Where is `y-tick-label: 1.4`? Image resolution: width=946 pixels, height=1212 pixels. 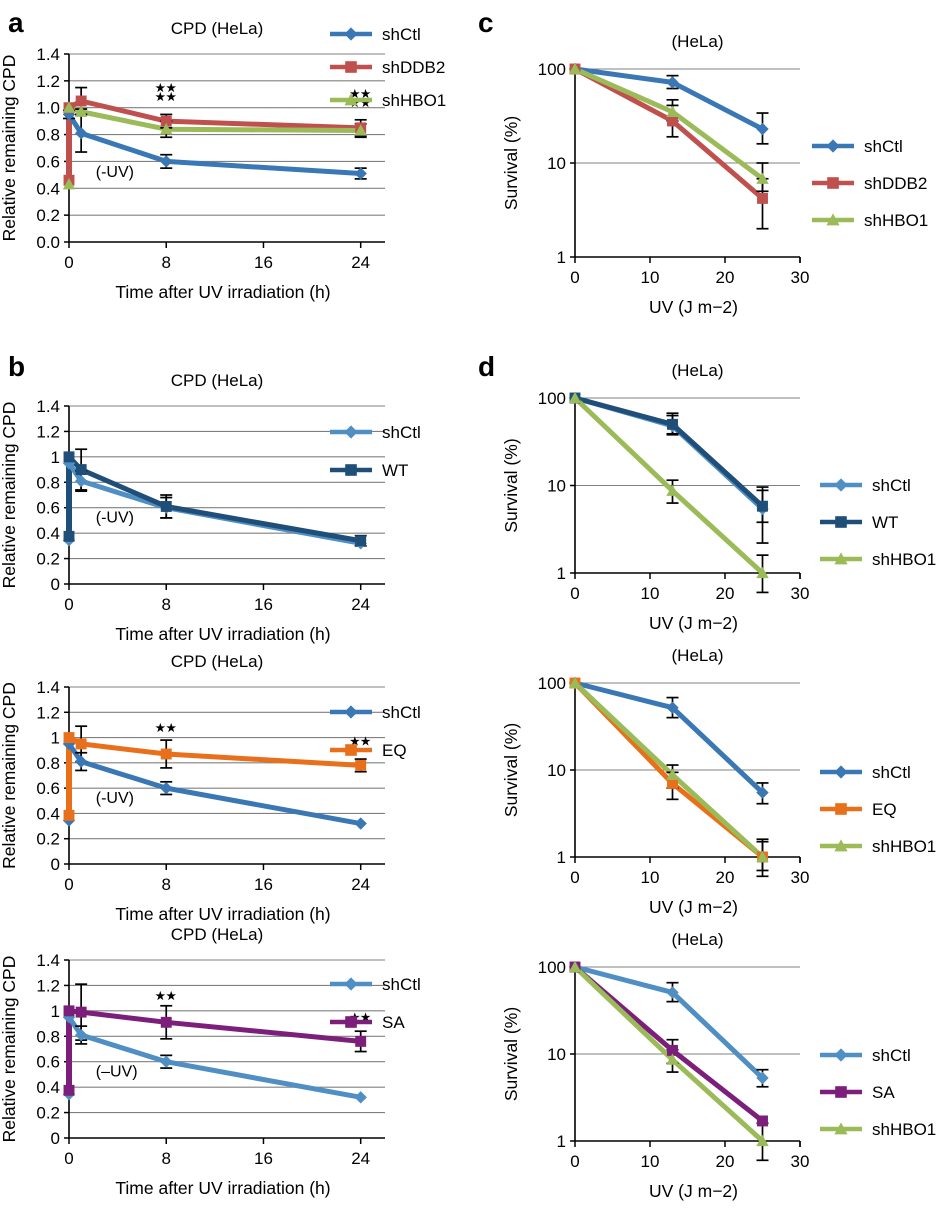
y-tick-label: 1.4 is located at coordinates (48, 960).